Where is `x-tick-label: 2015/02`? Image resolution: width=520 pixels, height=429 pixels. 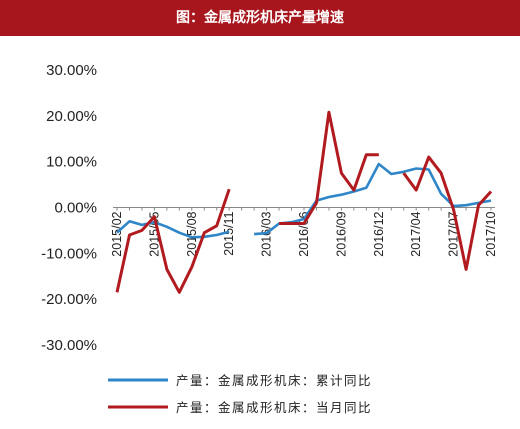 x-tick-label: 2015/02 is located at coordinates (117, 233).